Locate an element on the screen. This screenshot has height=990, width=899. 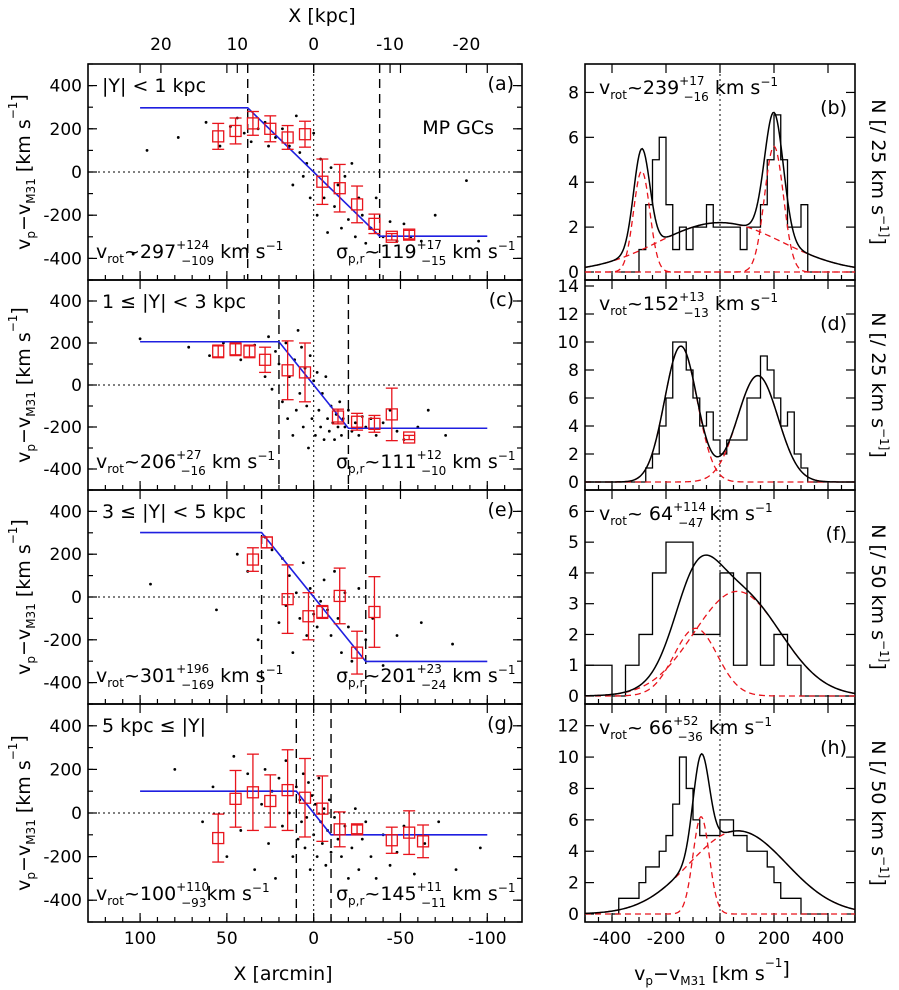
y-axis-label-right: N [/ 25 km s−1]] is located at coordinates (879, 385).